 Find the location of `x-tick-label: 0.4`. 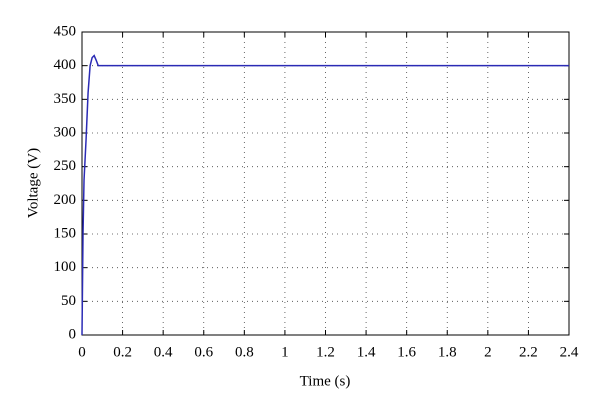

x-tick-label: 0.4 is located at coordinates (163, 352).